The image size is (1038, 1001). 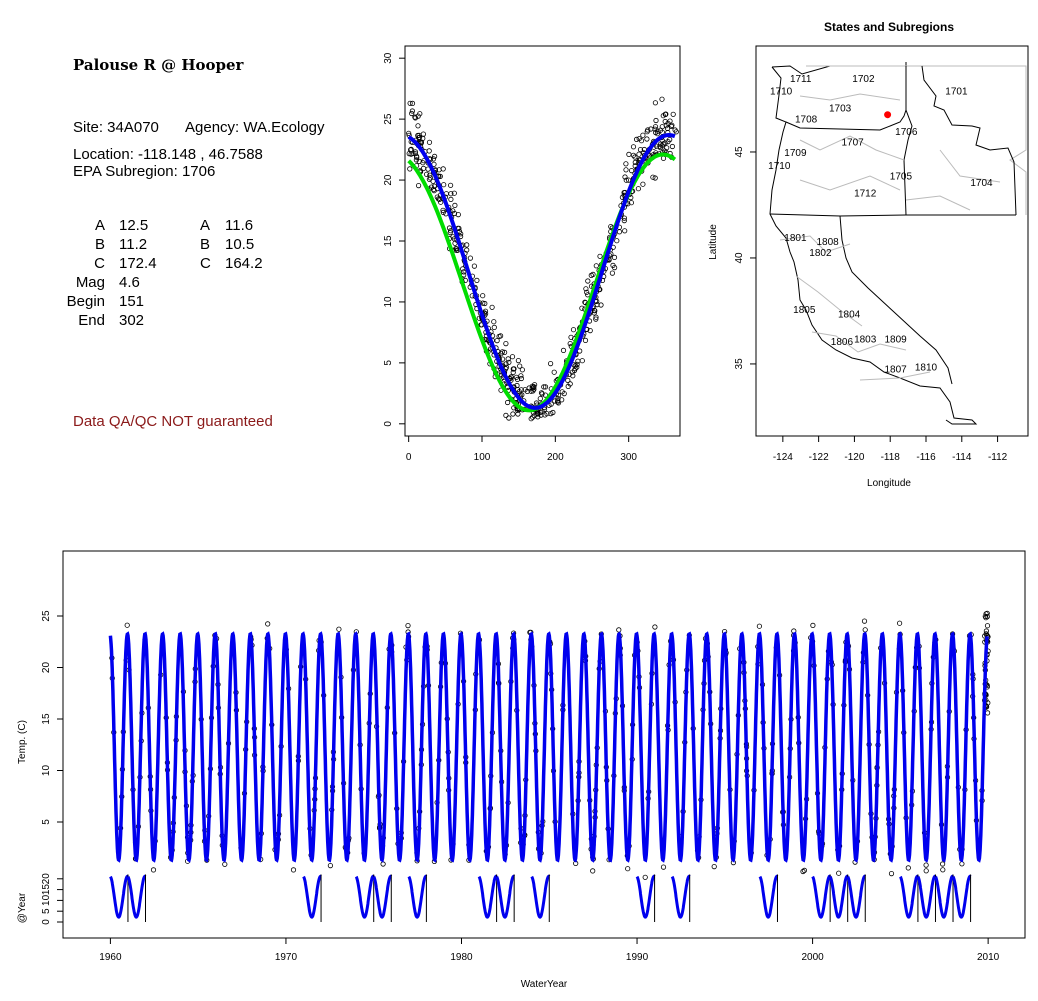 What do you see at coordinates (713, 242) in the screenshot?
I see `map-y-label: Latitude` at bounding box center [713, 242].